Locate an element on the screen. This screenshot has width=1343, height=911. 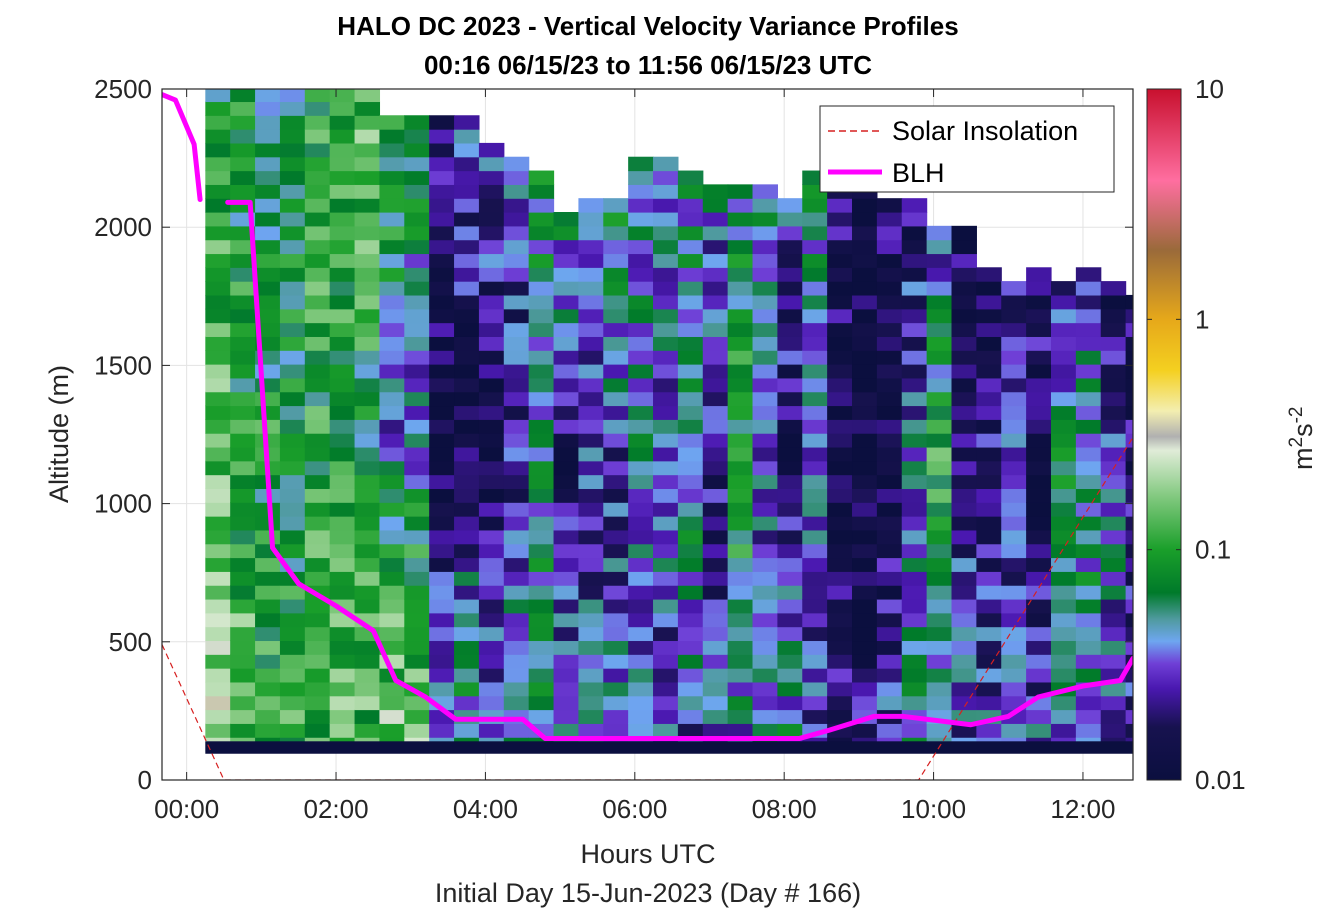
colorbar-tick-label: 0.01 is located at coordinates (1220, 780).